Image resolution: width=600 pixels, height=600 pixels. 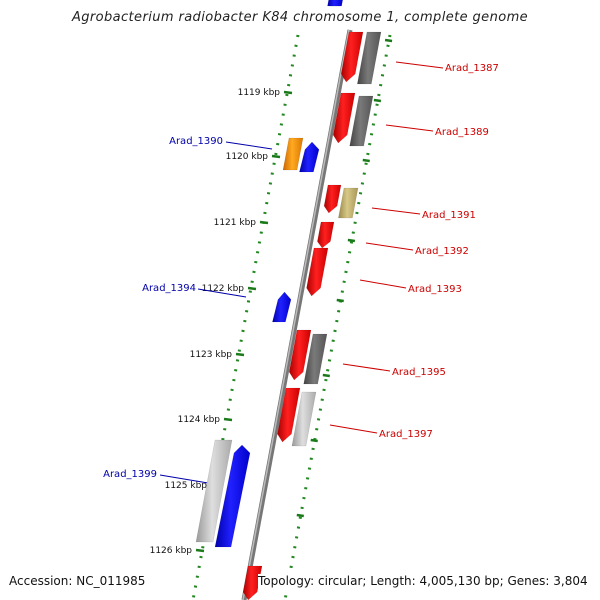 I want to click on gene-label-arad-1394: Arad_1394, so click(x=169, y=288).